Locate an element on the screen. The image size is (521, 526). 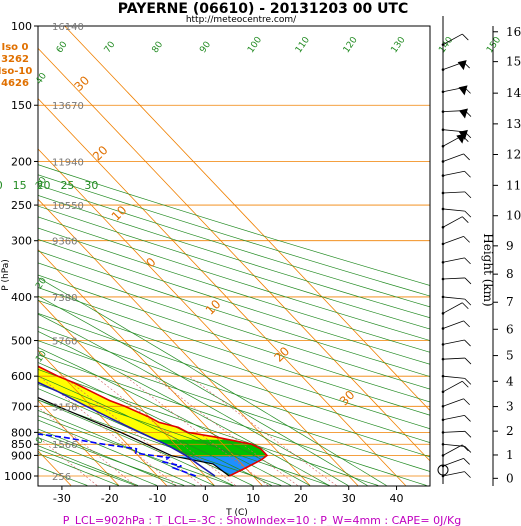
adiabat-label: 100 is located at coordinates (255, 45).